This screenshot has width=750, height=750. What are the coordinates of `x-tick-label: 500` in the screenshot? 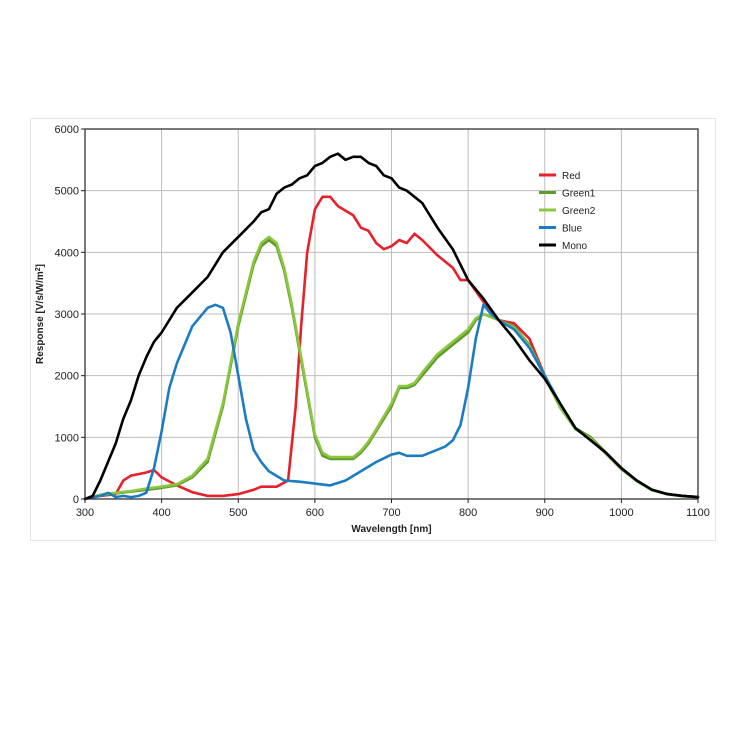 It's located at (238, 513).